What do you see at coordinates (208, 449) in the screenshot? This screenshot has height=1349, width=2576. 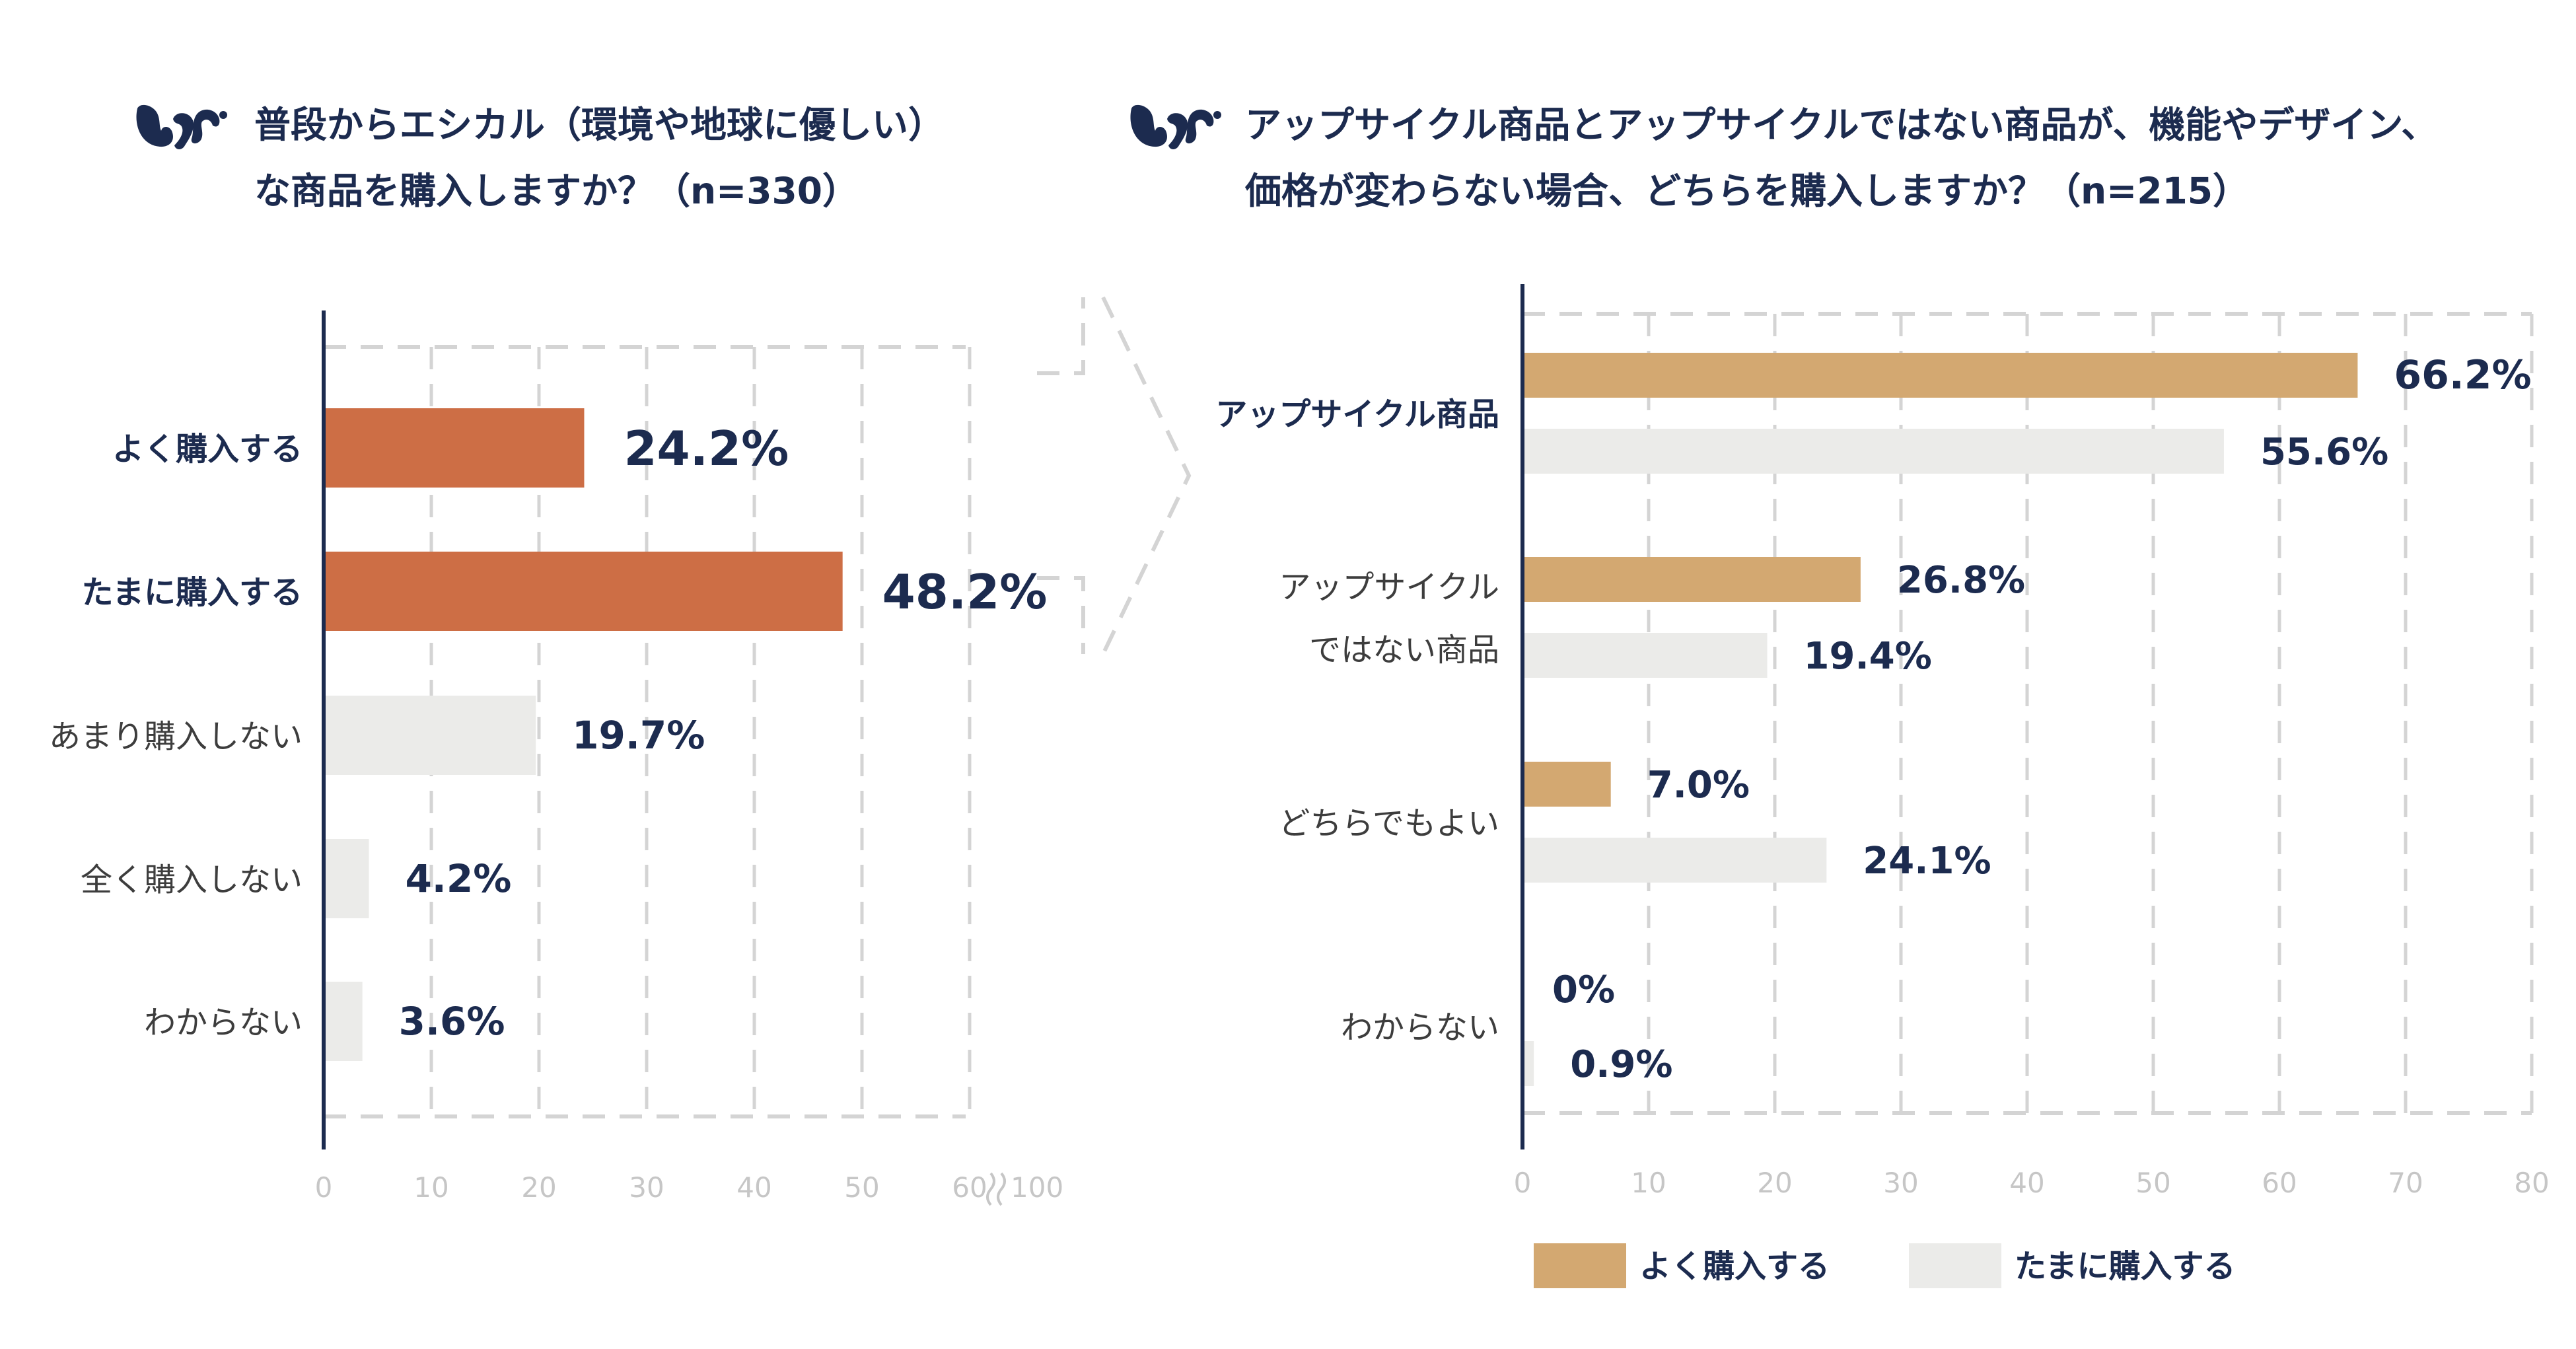 I see `category-label: よく購入する` at bounding box center [208, 449].